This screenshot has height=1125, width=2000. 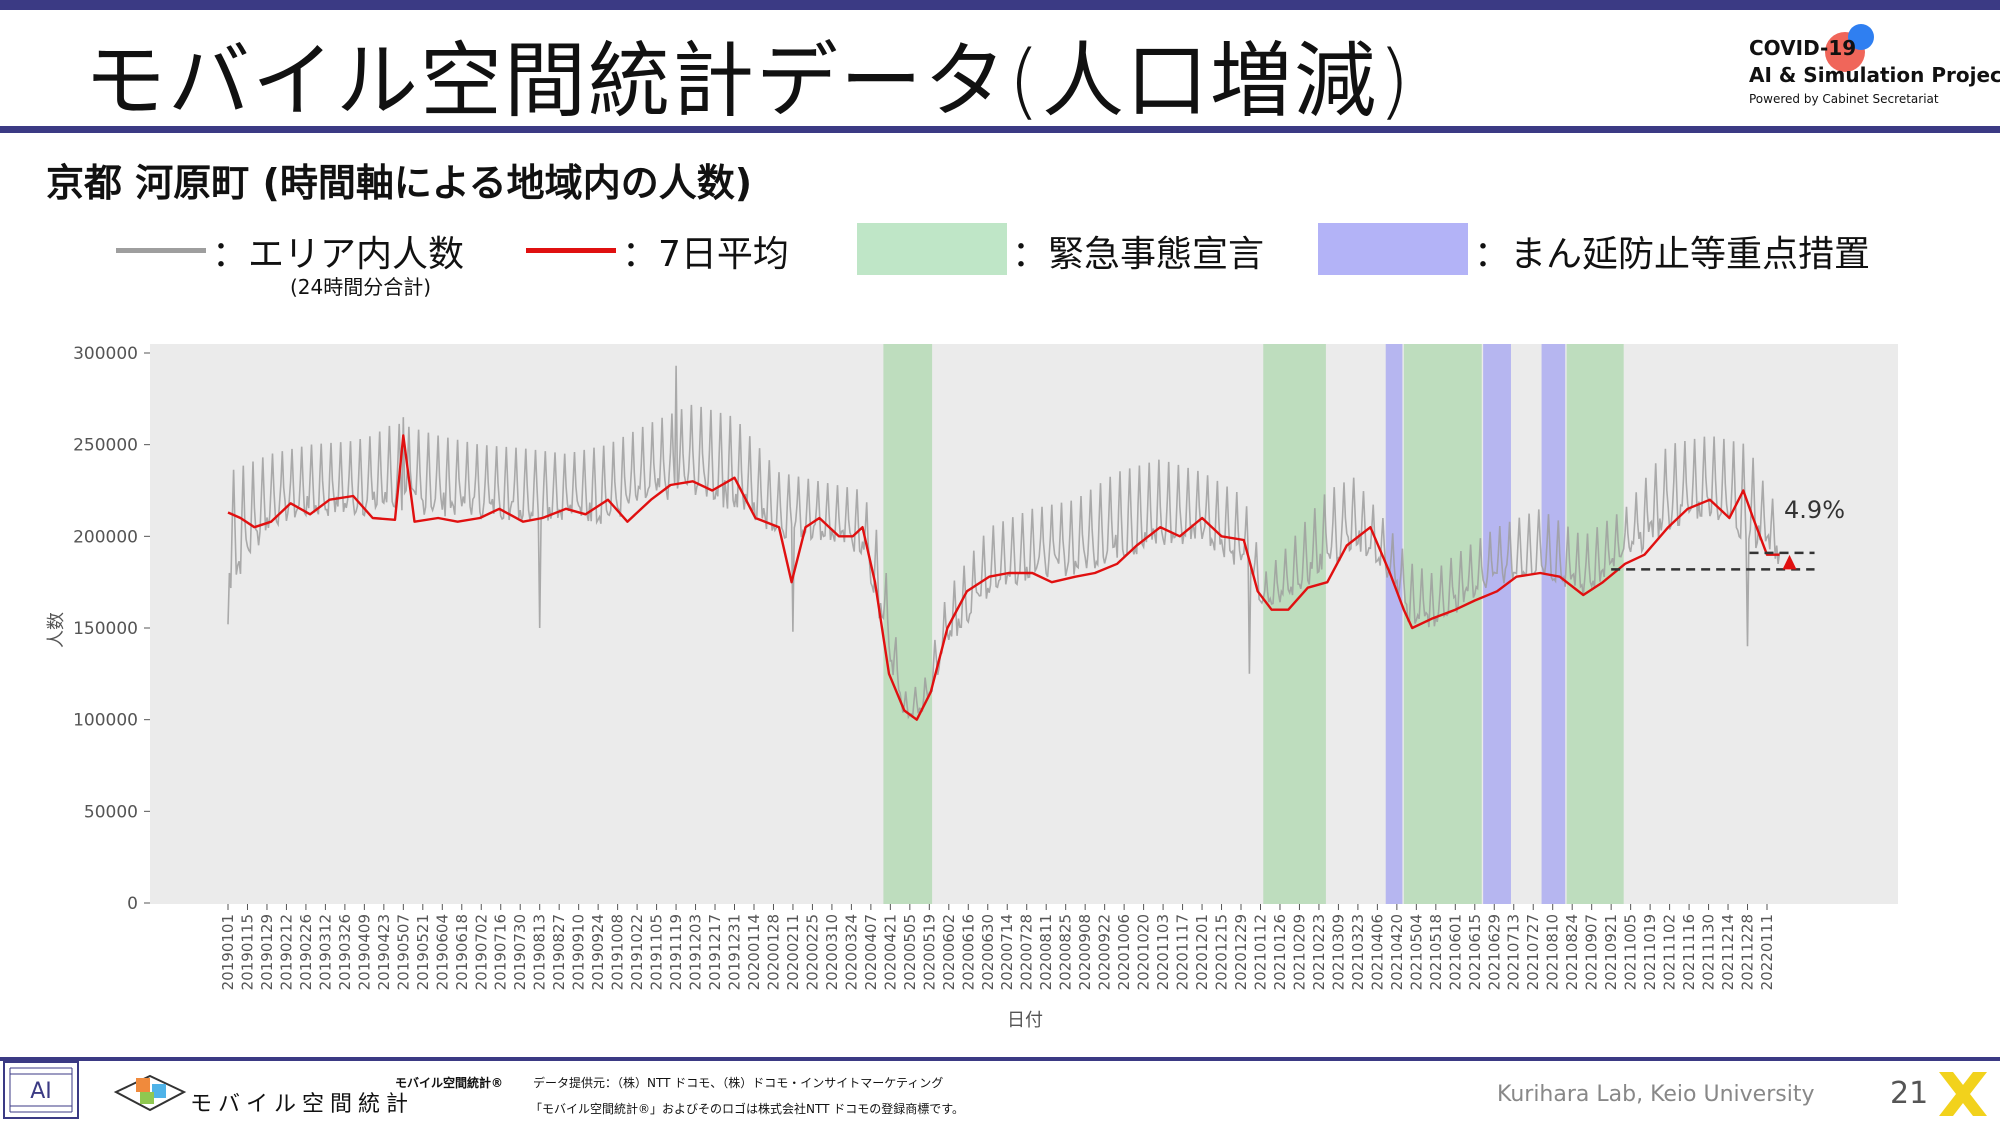 What do you see at coordinates (1299, 952) in the screenshot?
I see `x-tick-label: 20210209` at bounding box center [1299, 952].